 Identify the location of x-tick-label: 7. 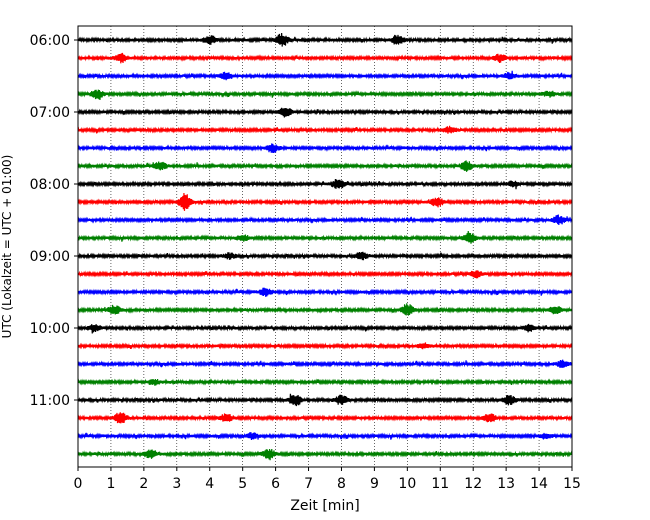
(308, 484).